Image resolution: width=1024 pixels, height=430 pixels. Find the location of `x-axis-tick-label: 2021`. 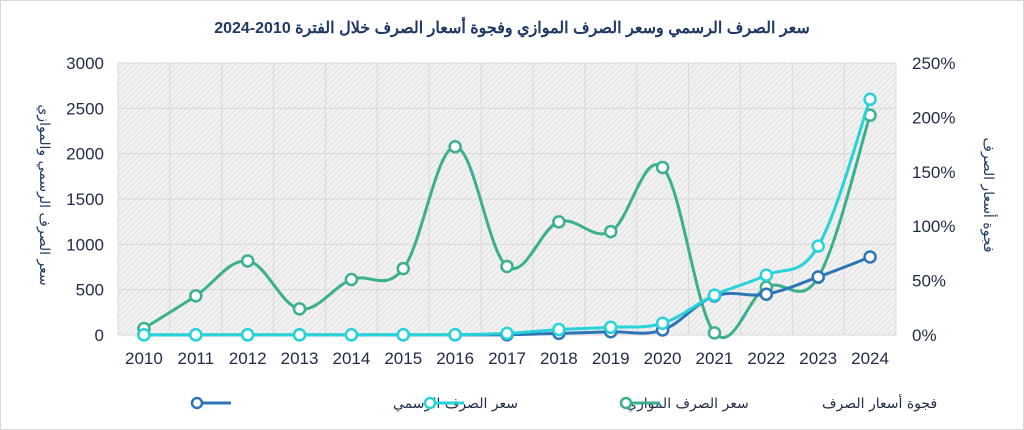

x-axis-tick-label: 2021 is located at coordinates (715, 358).